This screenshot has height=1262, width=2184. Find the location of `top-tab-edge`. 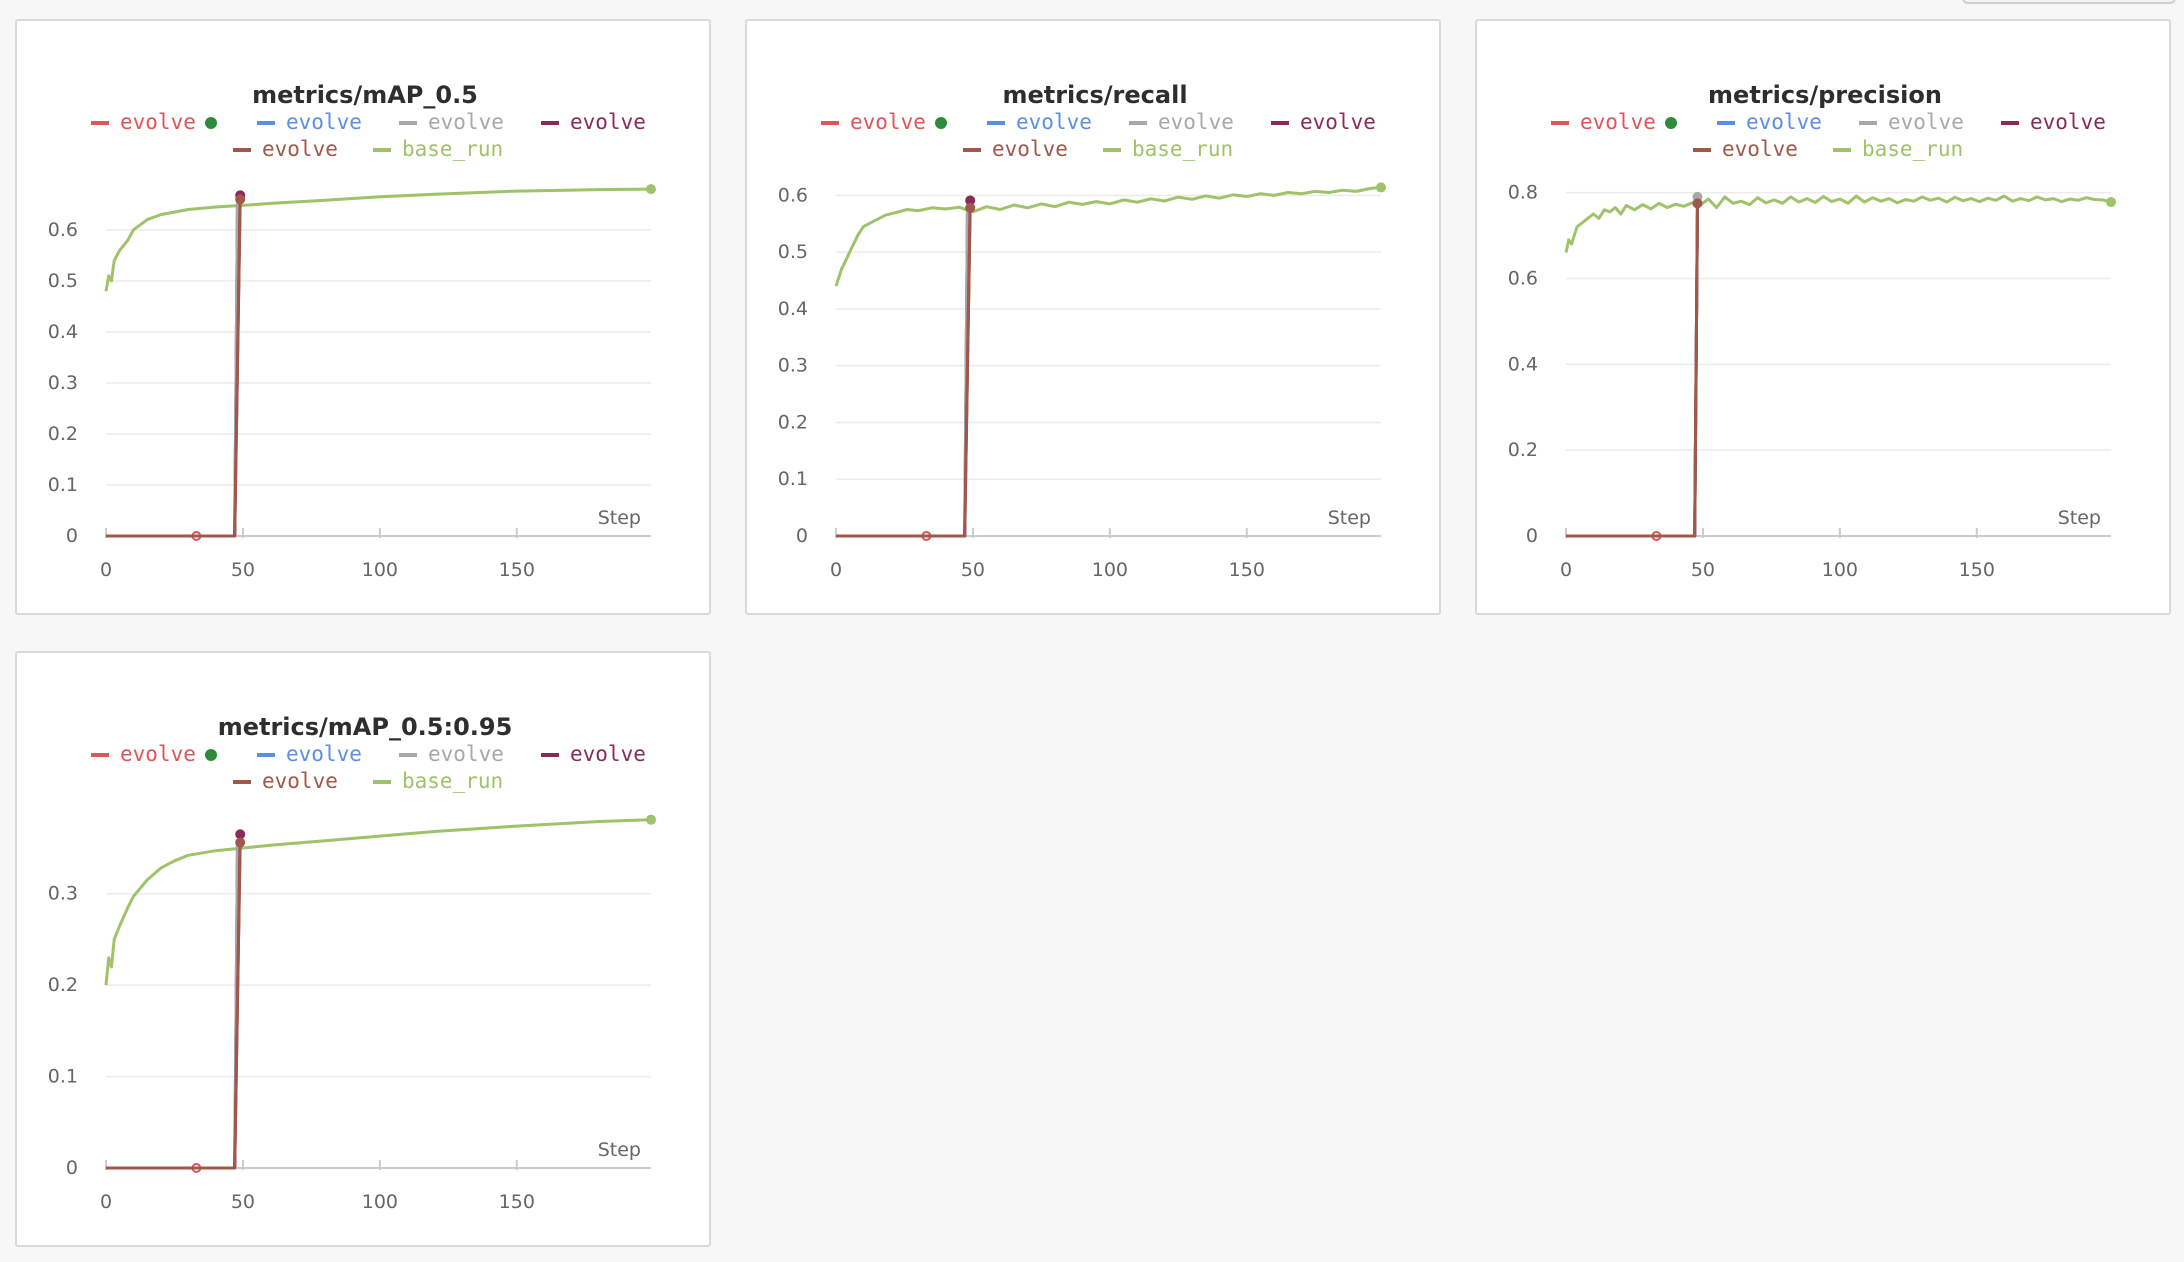

top-tab-edge is located at coordinates (2069, 2).